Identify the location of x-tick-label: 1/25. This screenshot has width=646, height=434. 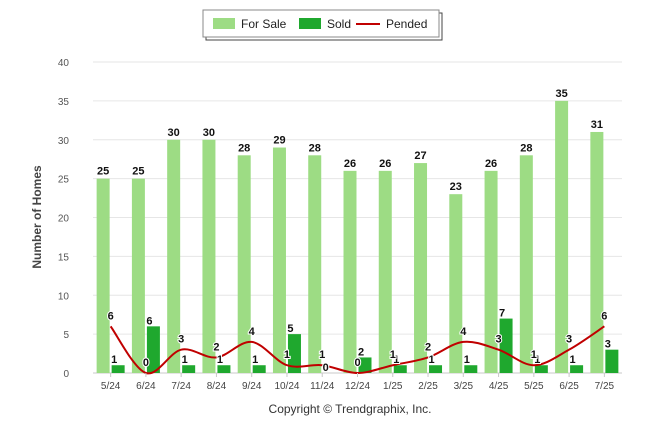
(393, 386).